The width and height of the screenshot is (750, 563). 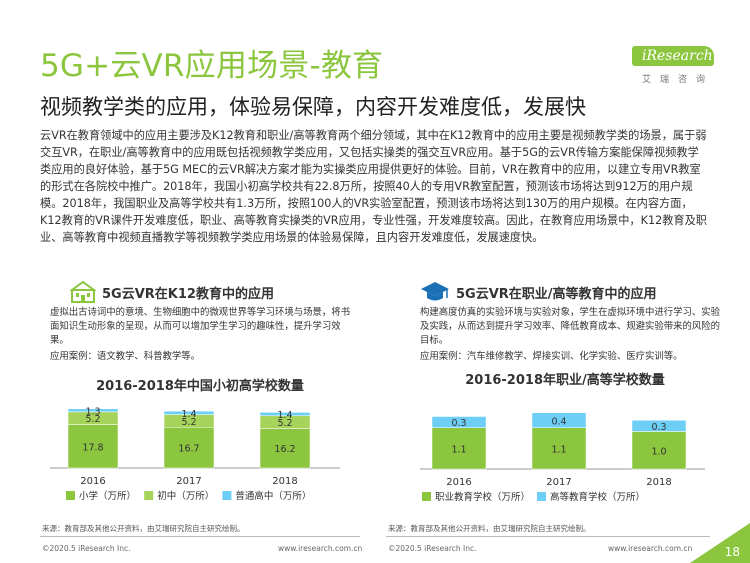 What do you see at coordinates (125, 356) in the screenshot?
I see `left-panel-case: 应用案例：语文教学、科普教学等。` at bounding box center [125, 356].